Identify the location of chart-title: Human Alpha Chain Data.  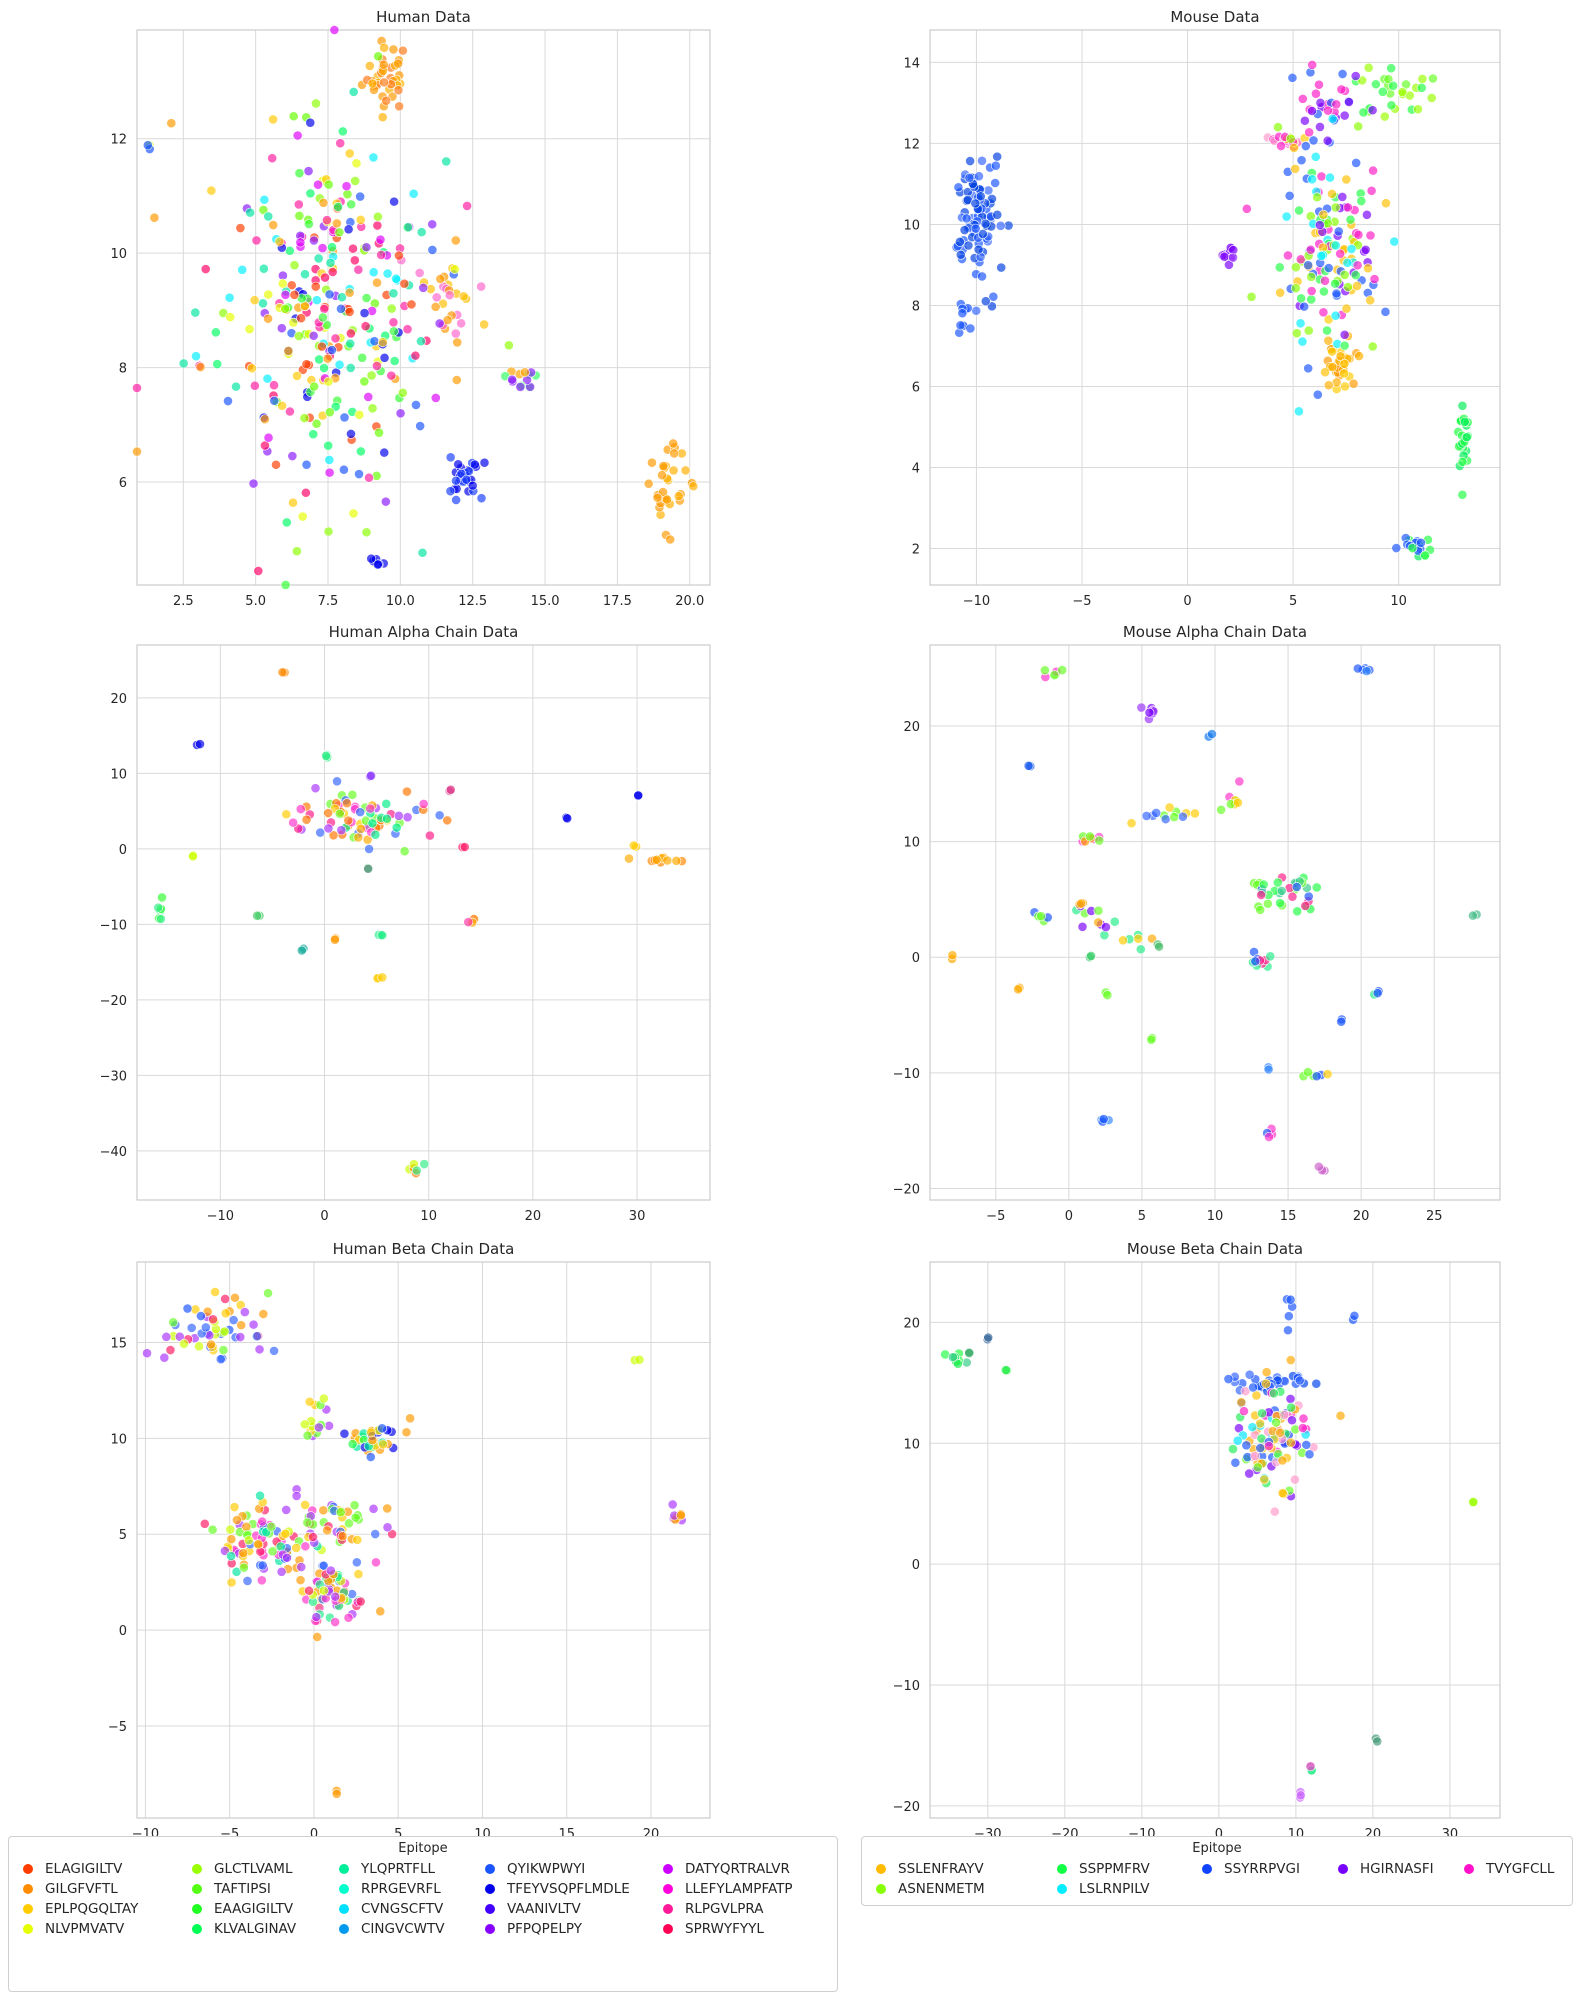
(424, 632).